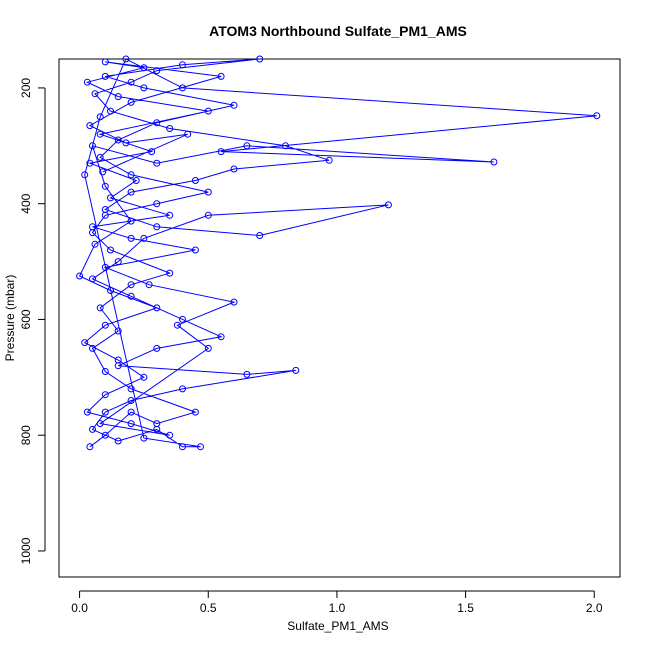 This screenshot has height=650, width=650. Describe the element at coordinates (337, 626) in the screenshot. I see `x-axis-label: Sulfate_PM1_AMS` at that location.